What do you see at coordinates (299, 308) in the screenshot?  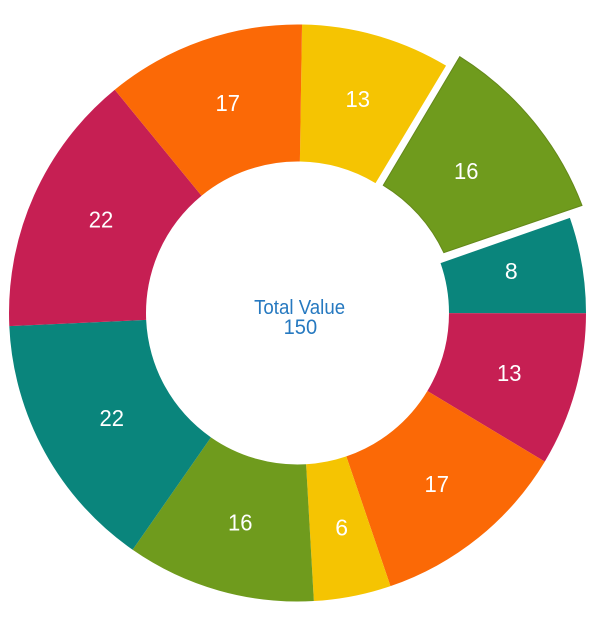 I see `svg-text: Total Value` at bounding box center [299, 308].